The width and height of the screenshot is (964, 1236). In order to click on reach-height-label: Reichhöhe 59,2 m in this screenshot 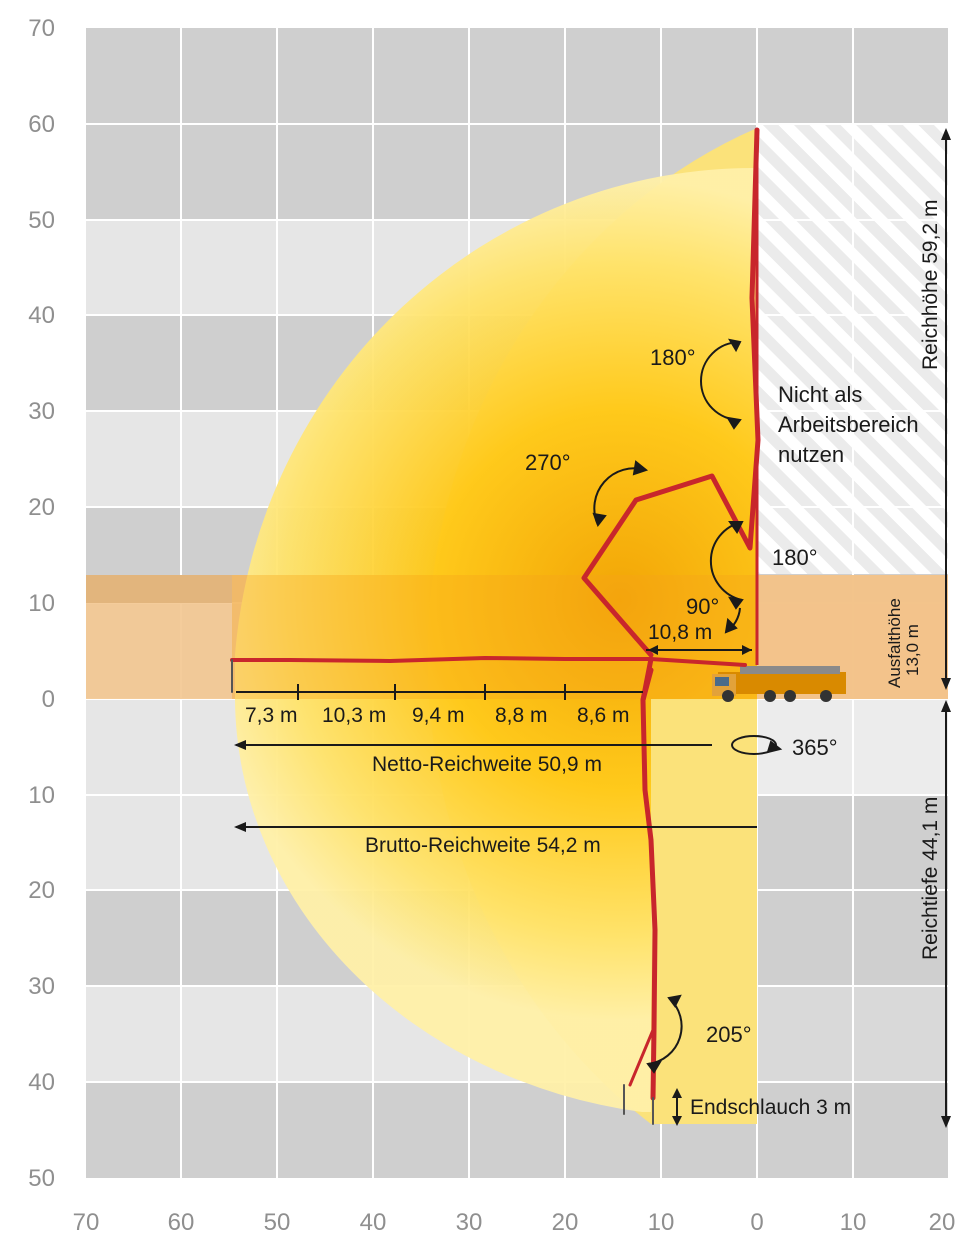, I will do `click(930, 285)`.